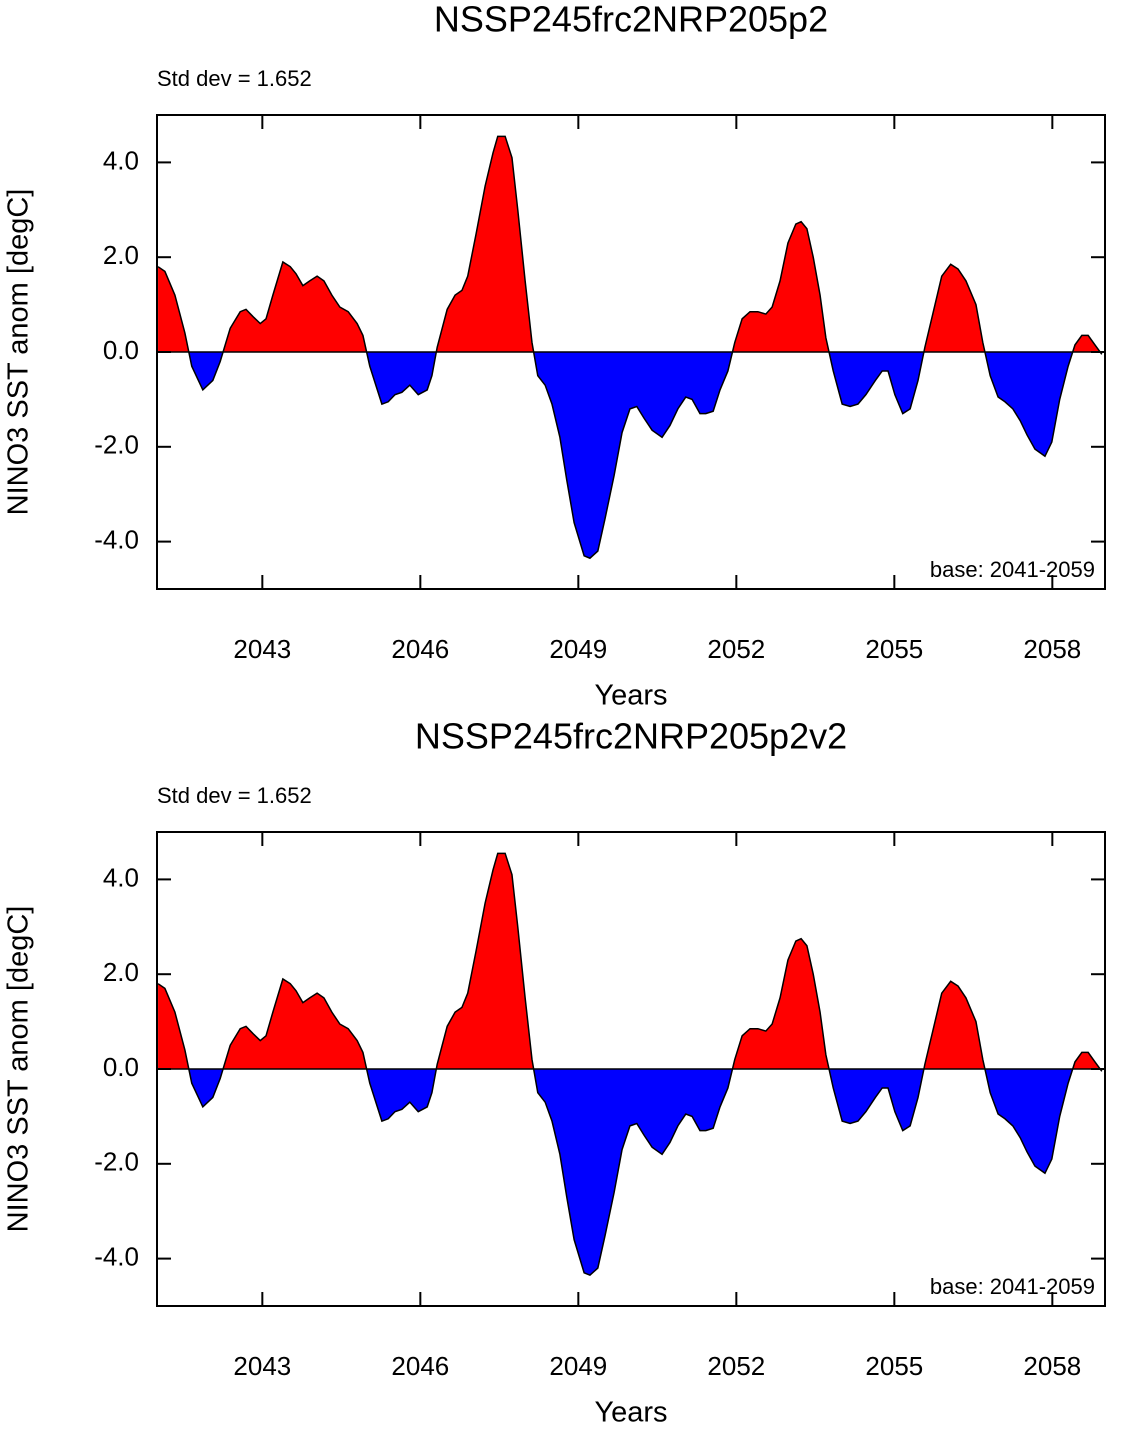 This screenshot has width=1136, height=1432. I want to click on chart-title: NSSP245frc2NRP205p2v2, so click(631, 736).